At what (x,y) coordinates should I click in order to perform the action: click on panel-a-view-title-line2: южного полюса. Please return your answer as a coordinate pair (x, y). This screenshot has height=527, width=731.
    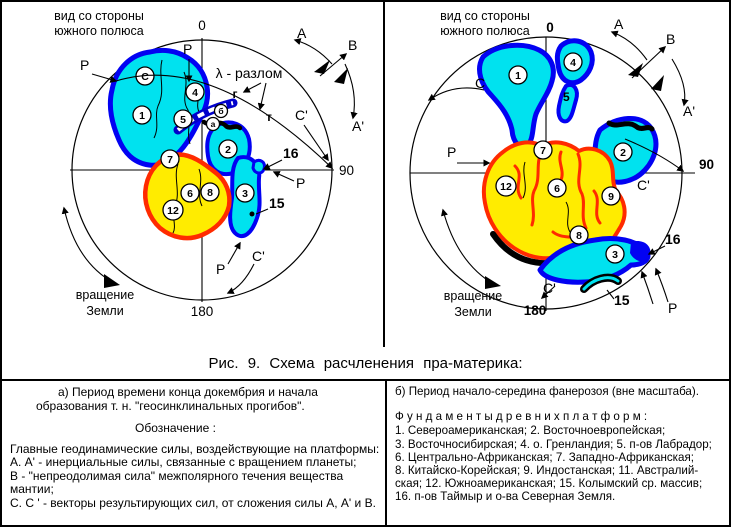
    Looking at the image, I should click on (99, 31).